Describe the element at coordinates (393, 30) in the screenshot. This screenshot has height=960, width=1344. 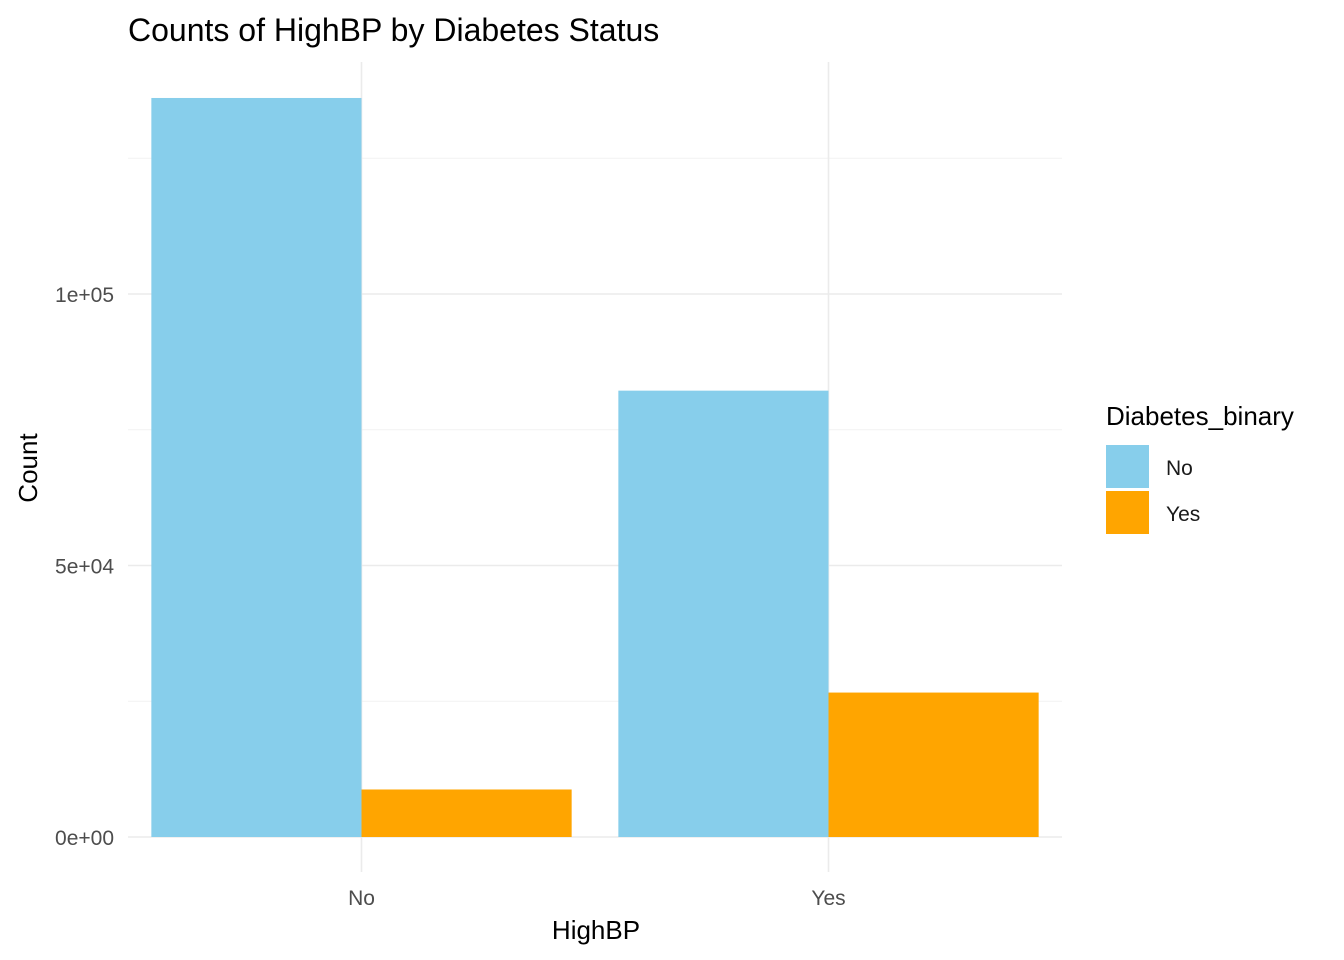
I see `chart-title: Counts of HighBP by Diabetes Status` at that location.